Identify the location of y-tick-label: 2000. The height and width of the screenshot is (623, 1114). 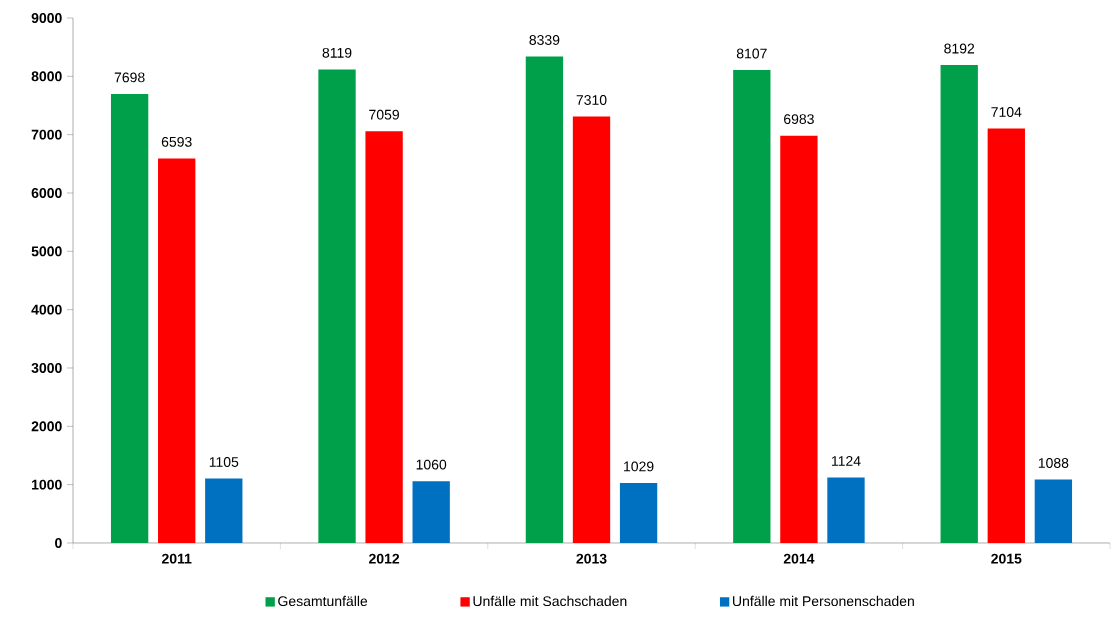
(46, 426).